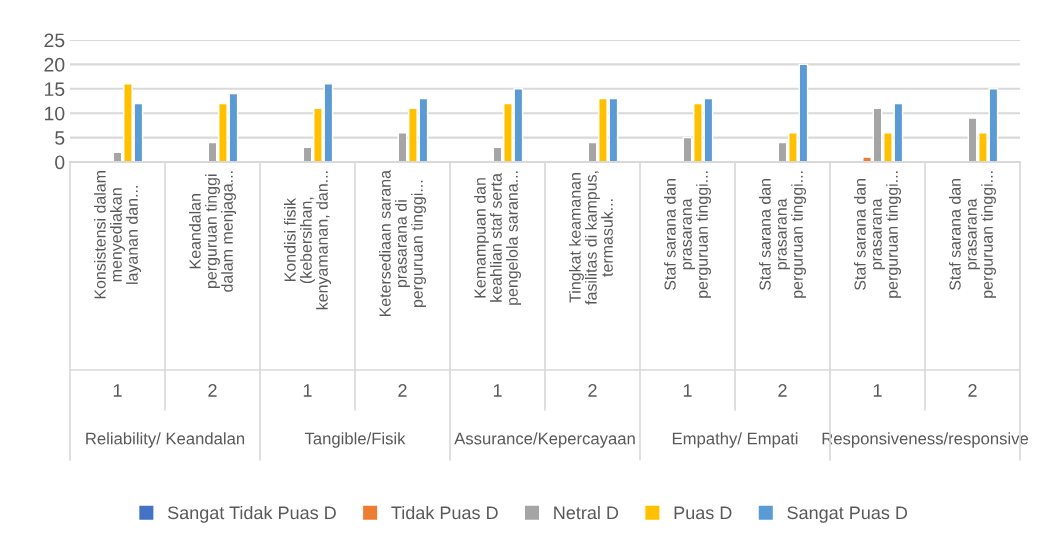  I want to click on legend-label: Sangat Tidak Puas D, so click(251, 514).